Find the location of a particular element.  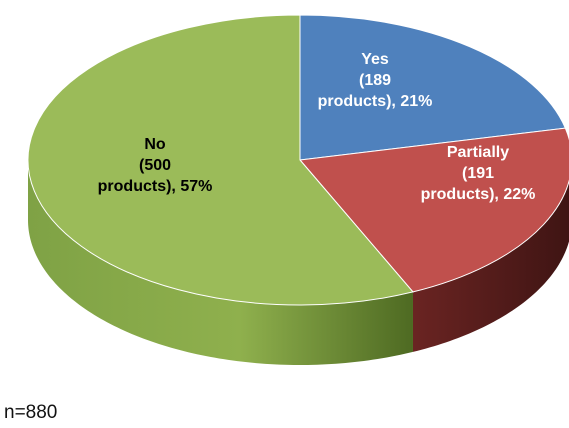

slice-label-line: (189 is located at coordinates (375, 80).